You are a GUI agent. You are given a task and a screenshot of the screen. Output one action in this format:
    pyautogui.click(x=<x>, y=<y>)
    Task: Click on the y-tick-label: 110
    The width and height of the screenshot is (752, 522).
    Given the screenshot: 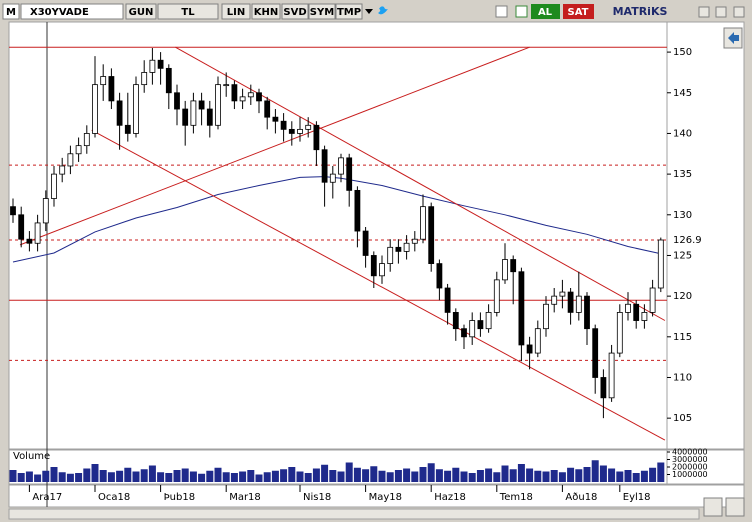 What is the action you would take?
    pyautogui.click(x=682, y=377)
    